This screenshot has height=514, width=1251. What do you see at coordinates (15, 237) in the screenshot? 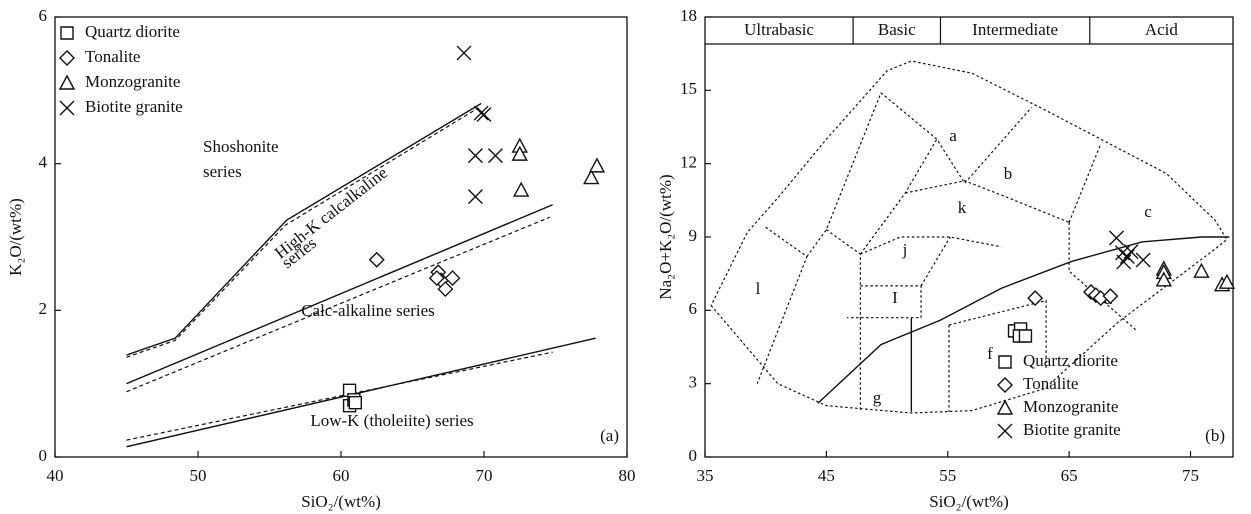
I see `y-axis-label: K₂O/(wt%)` at bounding box center [15, 237].